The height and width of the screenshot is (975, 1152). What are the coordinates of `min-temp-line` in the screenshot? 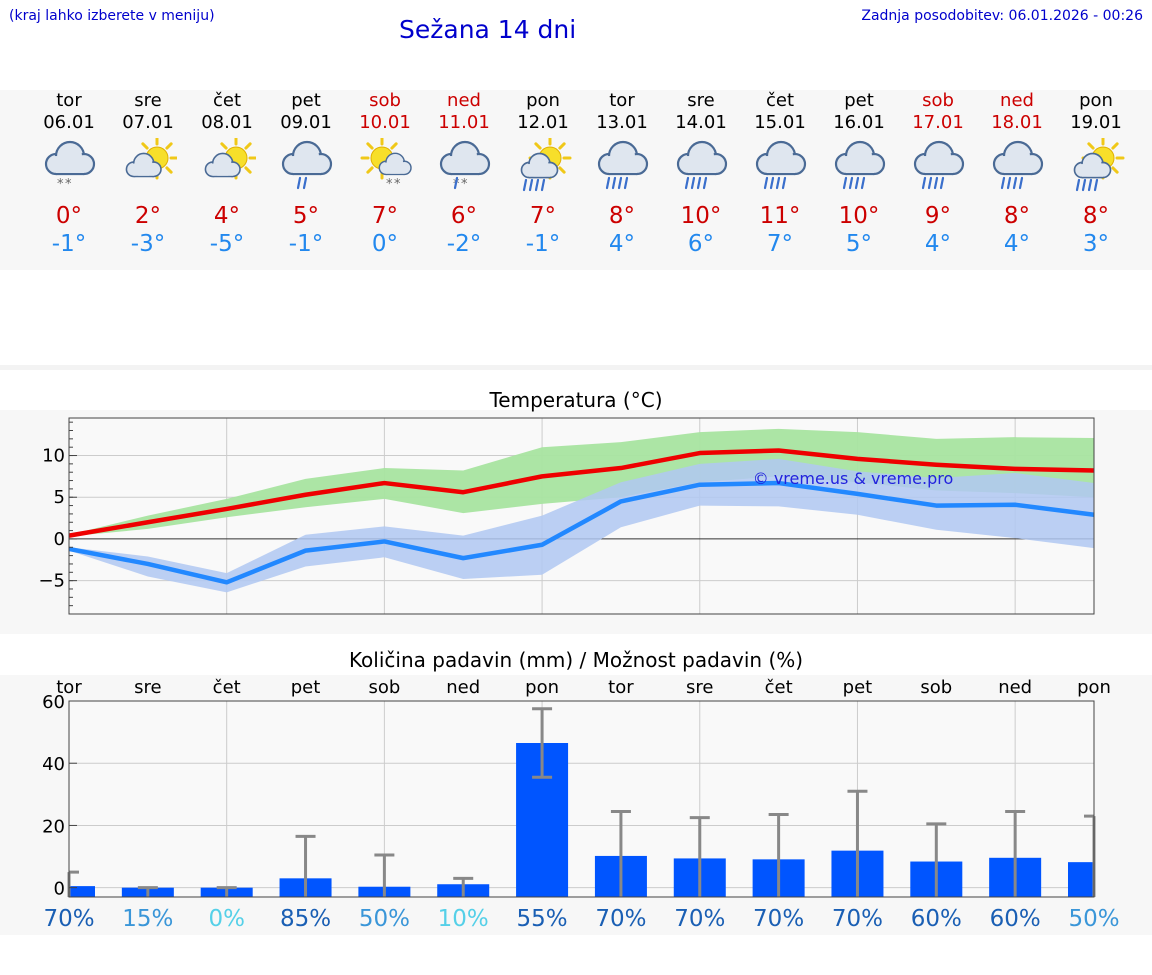 It's located at (581, 532).